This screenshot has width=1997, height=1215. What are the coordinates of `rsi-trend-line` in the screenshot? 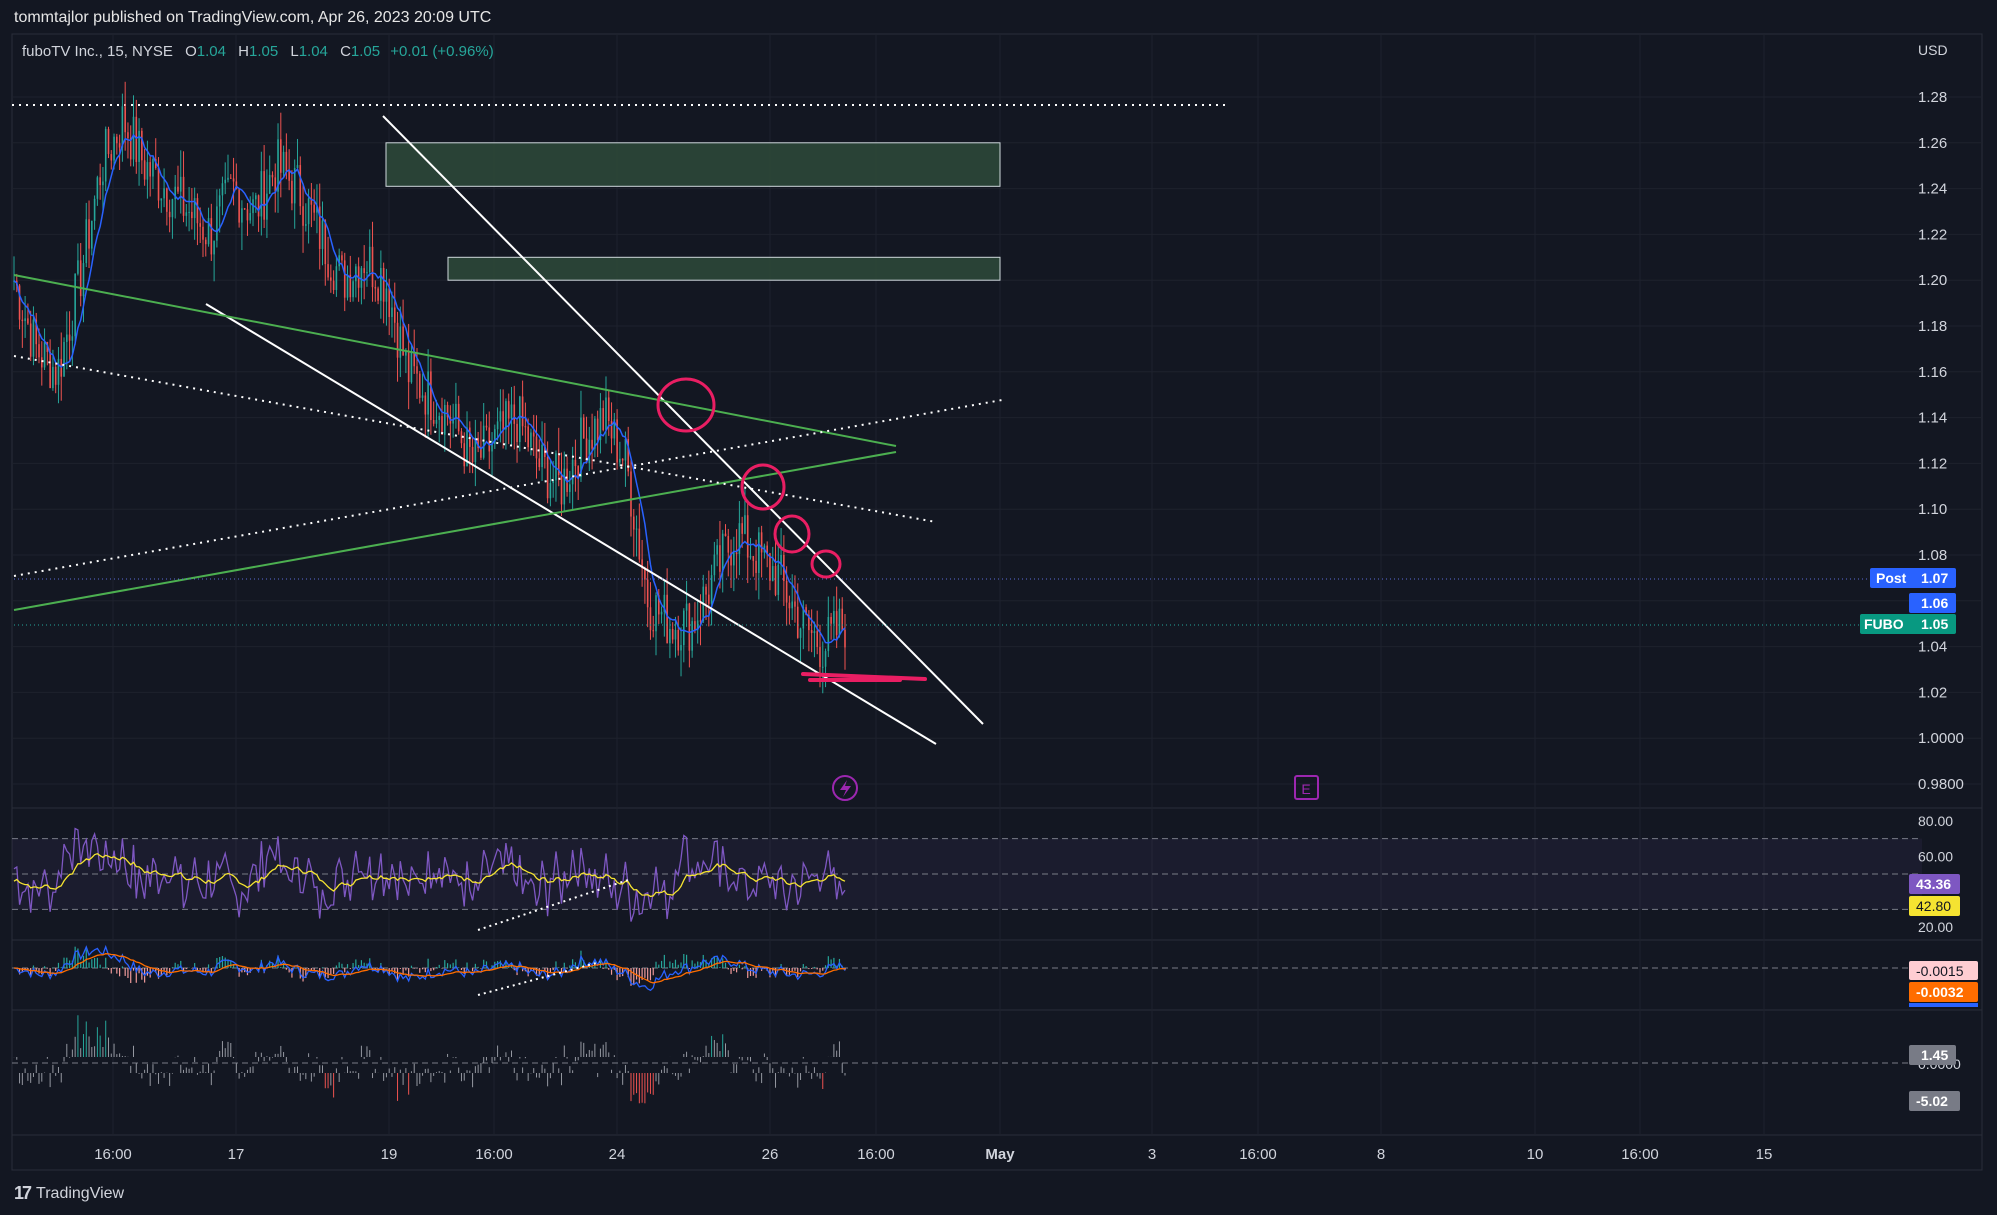 It's located at (553, 905).